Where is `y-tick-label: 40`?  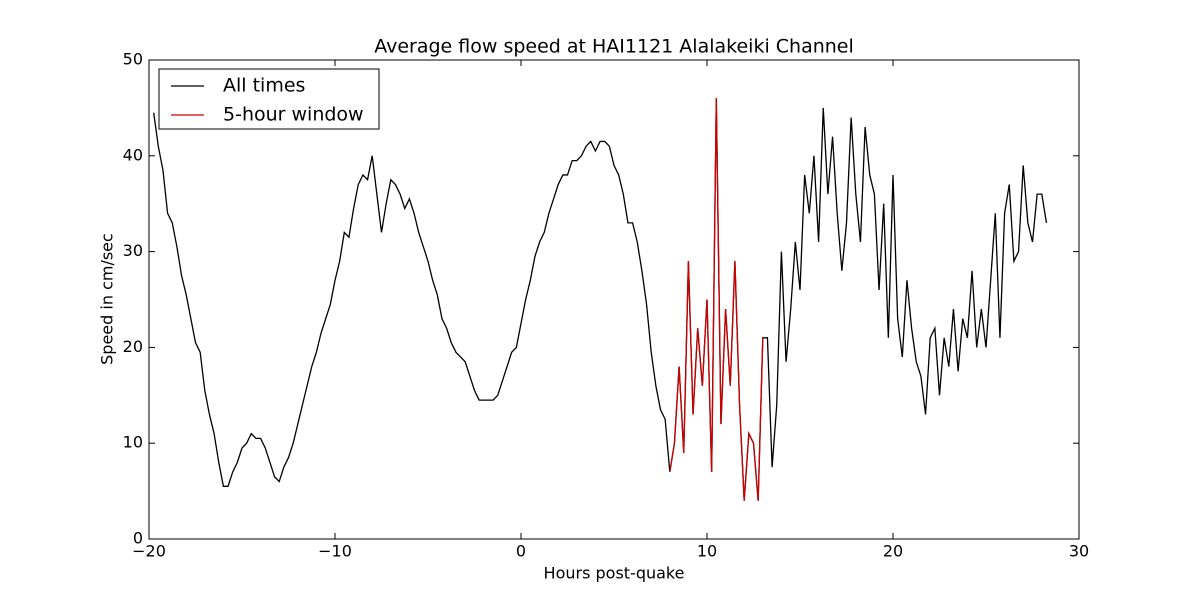
y-tick-label: 40 is located at coordinates (133, 154).